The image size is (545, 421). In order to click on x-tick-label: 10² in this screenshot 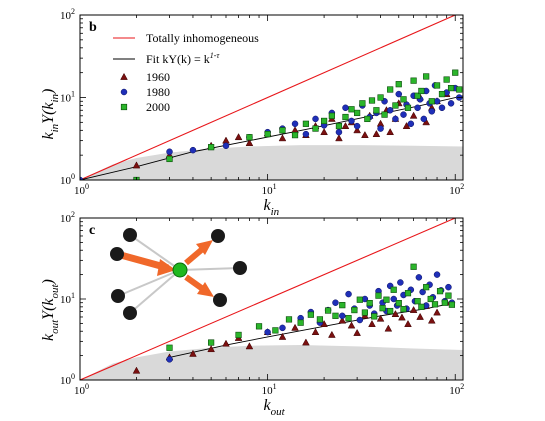, I will do `click(456, 189)`.